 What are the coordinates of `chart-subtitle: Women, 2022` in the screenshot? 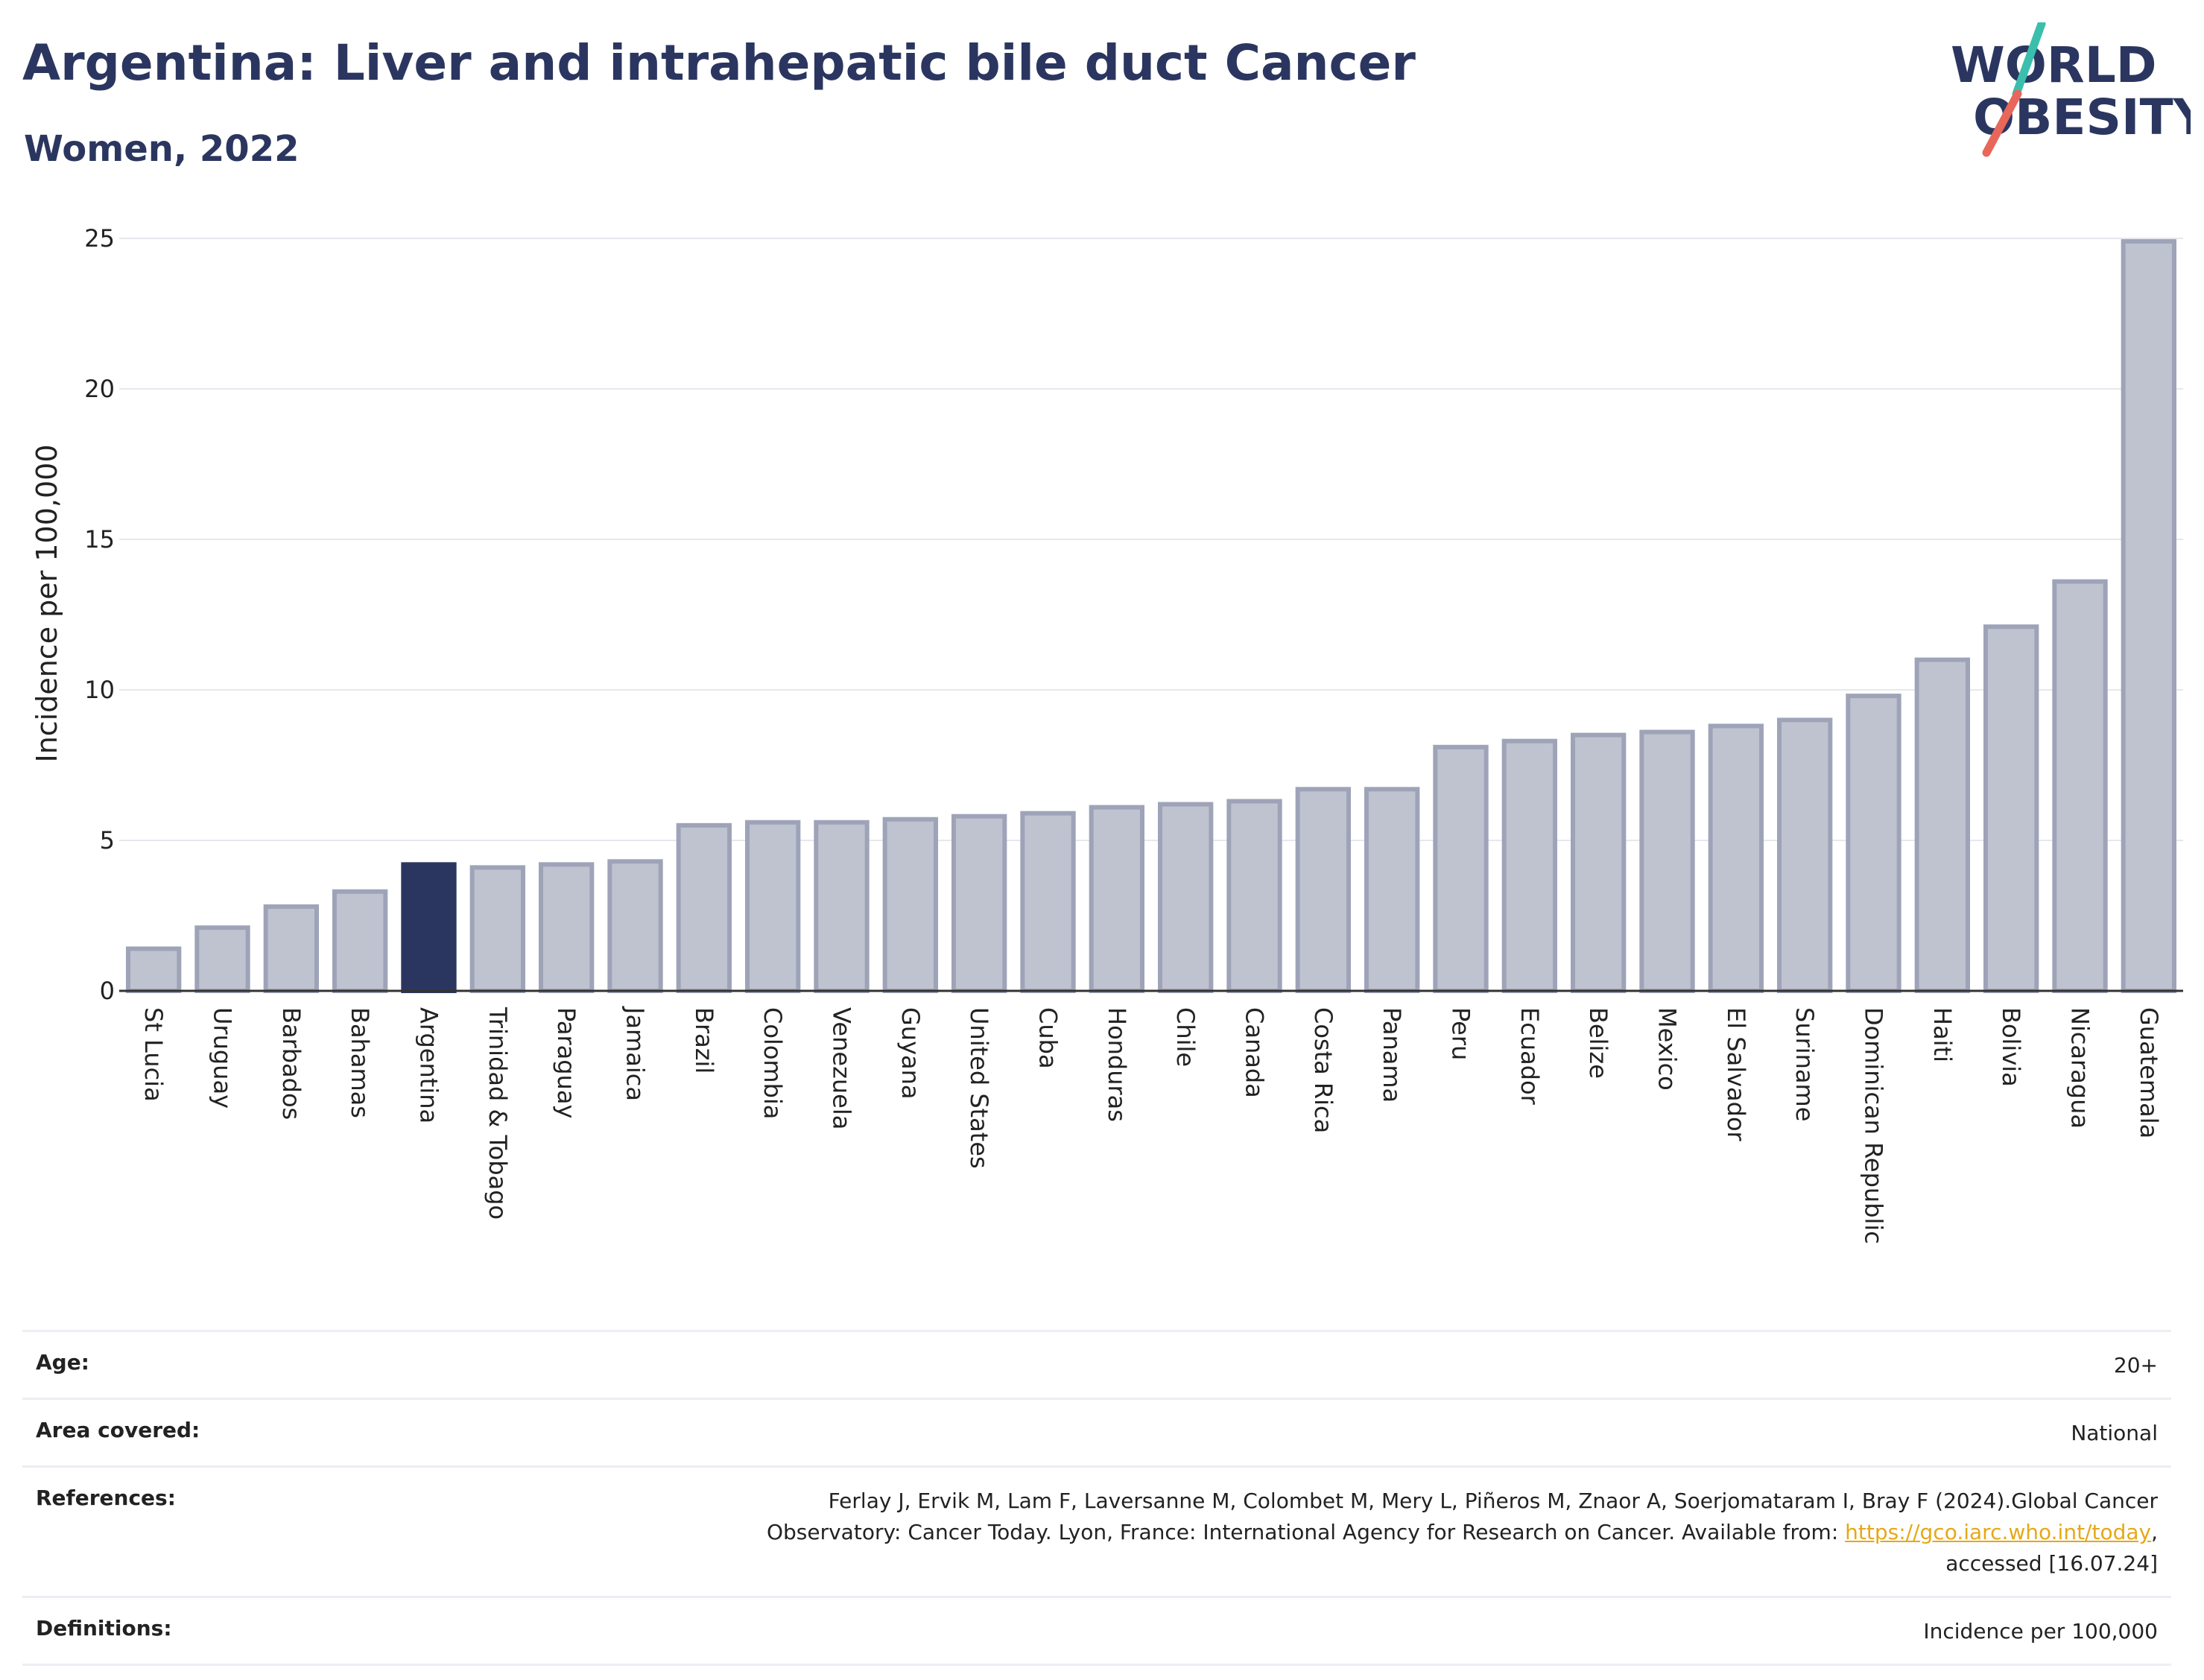 It's located at (162, 149).